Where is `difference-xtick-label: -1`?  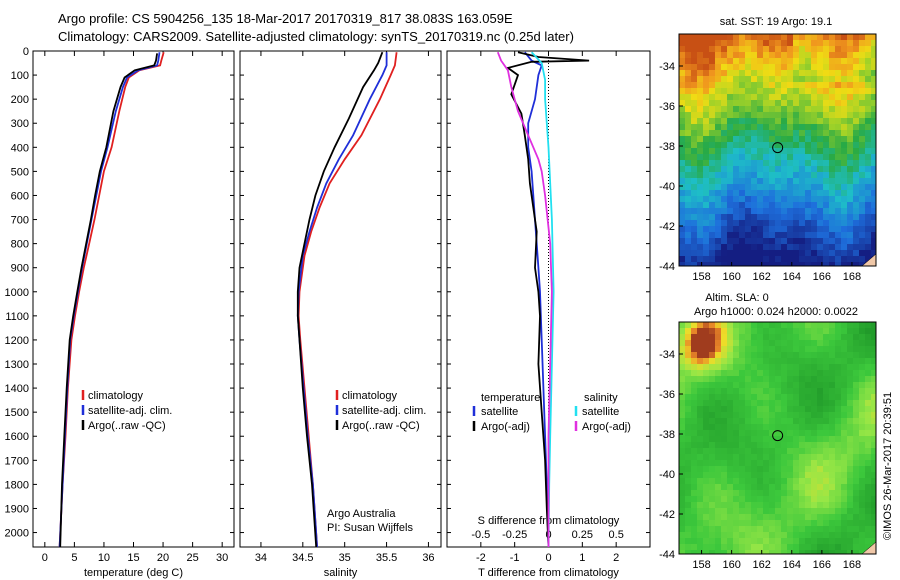
difference-xtick-label: -1 is located at coordinates (515, 558).